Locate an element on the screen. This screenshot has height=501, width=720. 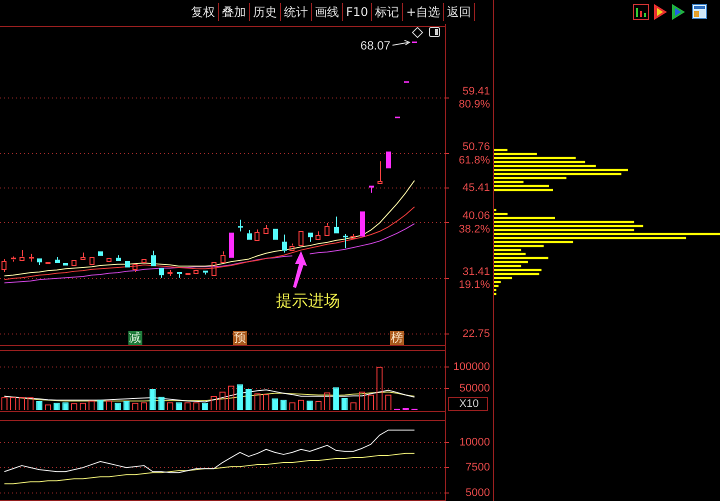
text: F10 is located at coordinates (357, 12).